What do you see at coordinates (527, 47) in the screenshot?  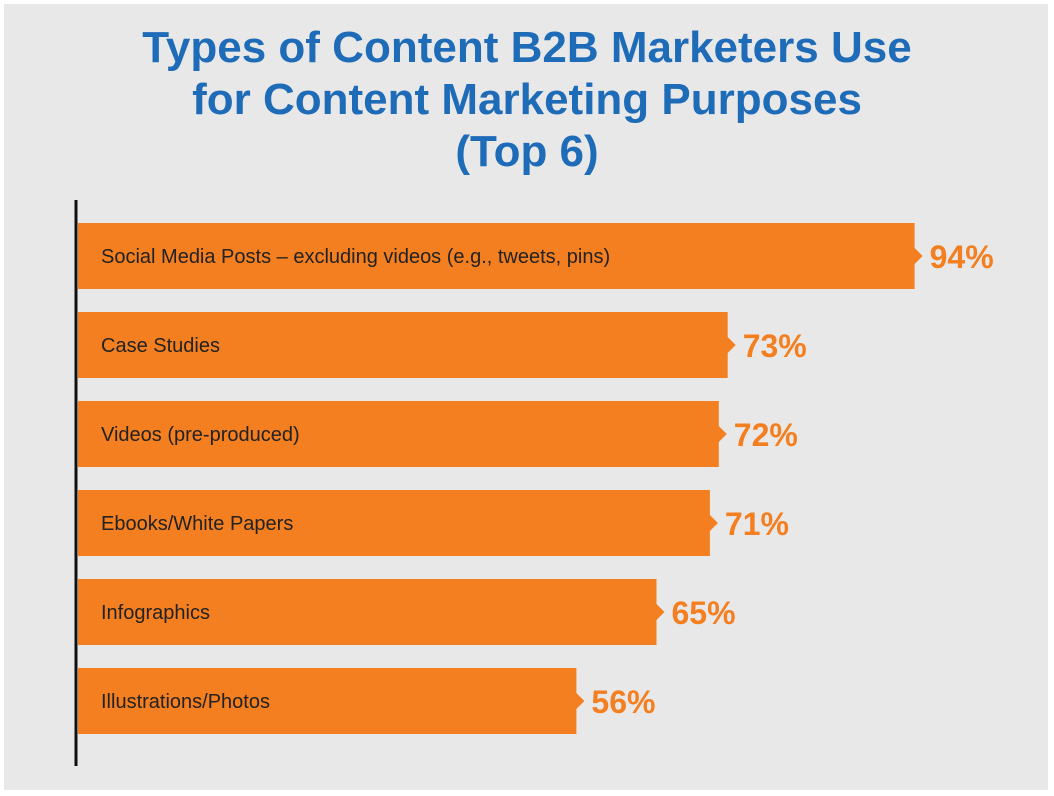 I see `title-line-1: Types of Content B2B Marketers Use` at bounding box center [527, 47].